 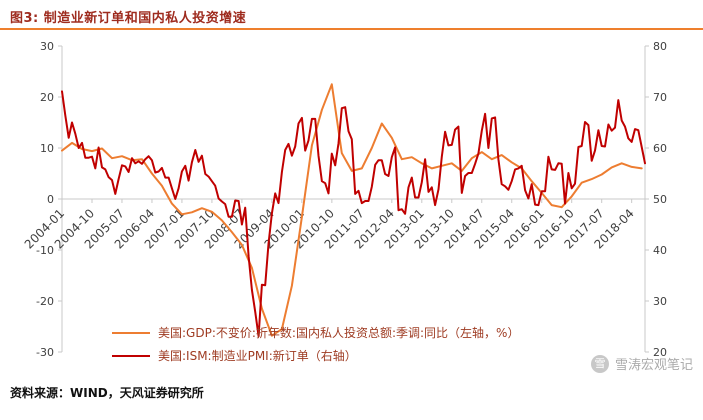 I want to click on svg-text: 60, so click(x=660, y=148).